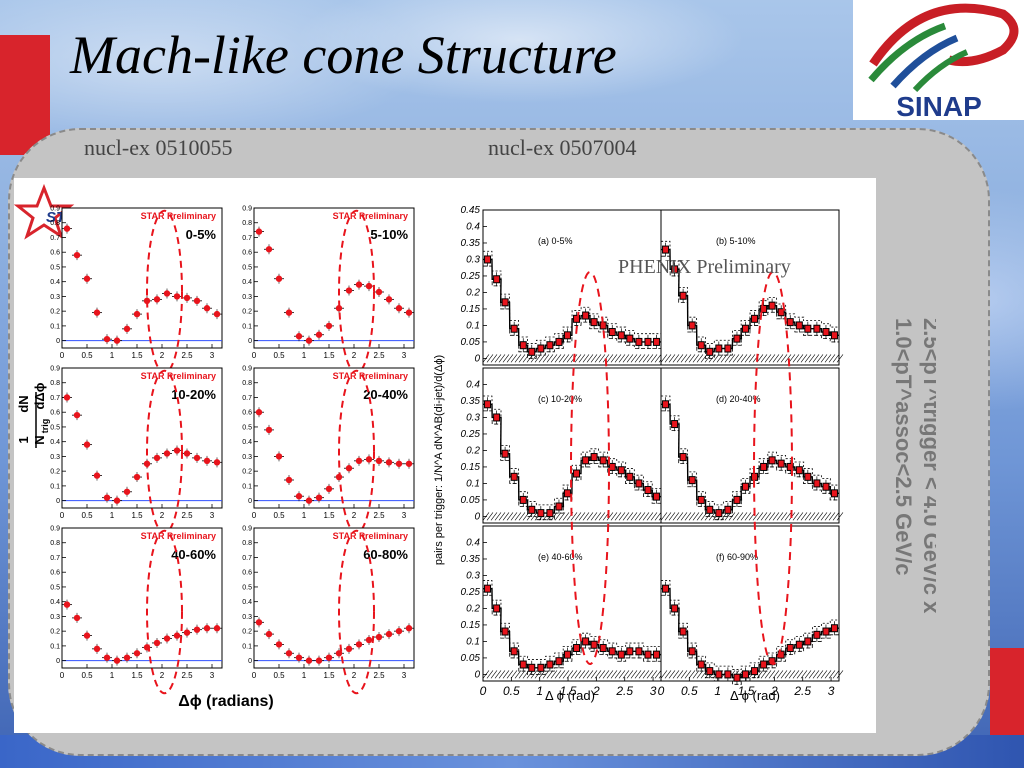 Image resolution: width=1024 pixels, height=768 pixels. Describe the element at coordinates (903, 446) in the screenshot. I see `pt-assoc-label: 1.0<pT^assoc<2.5 GeV/c` at that location.